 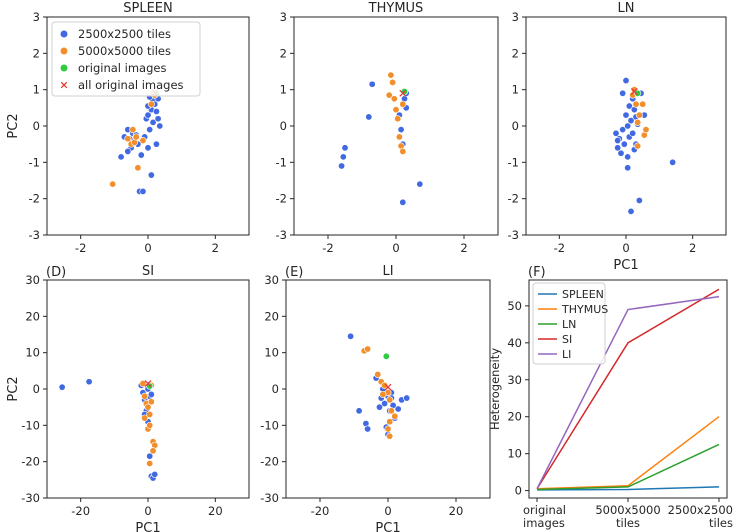 What do you see at coordinates (559, 248) in the screenshot?
I see `x-tick-label: -2` at bounding box center [559, 248].